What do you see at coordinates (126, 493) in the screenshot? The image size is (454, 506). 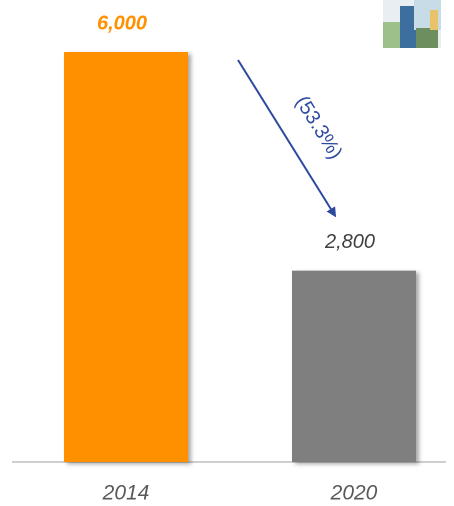 I see `x-tick-label: 2014` at bounding box center [126, 493].